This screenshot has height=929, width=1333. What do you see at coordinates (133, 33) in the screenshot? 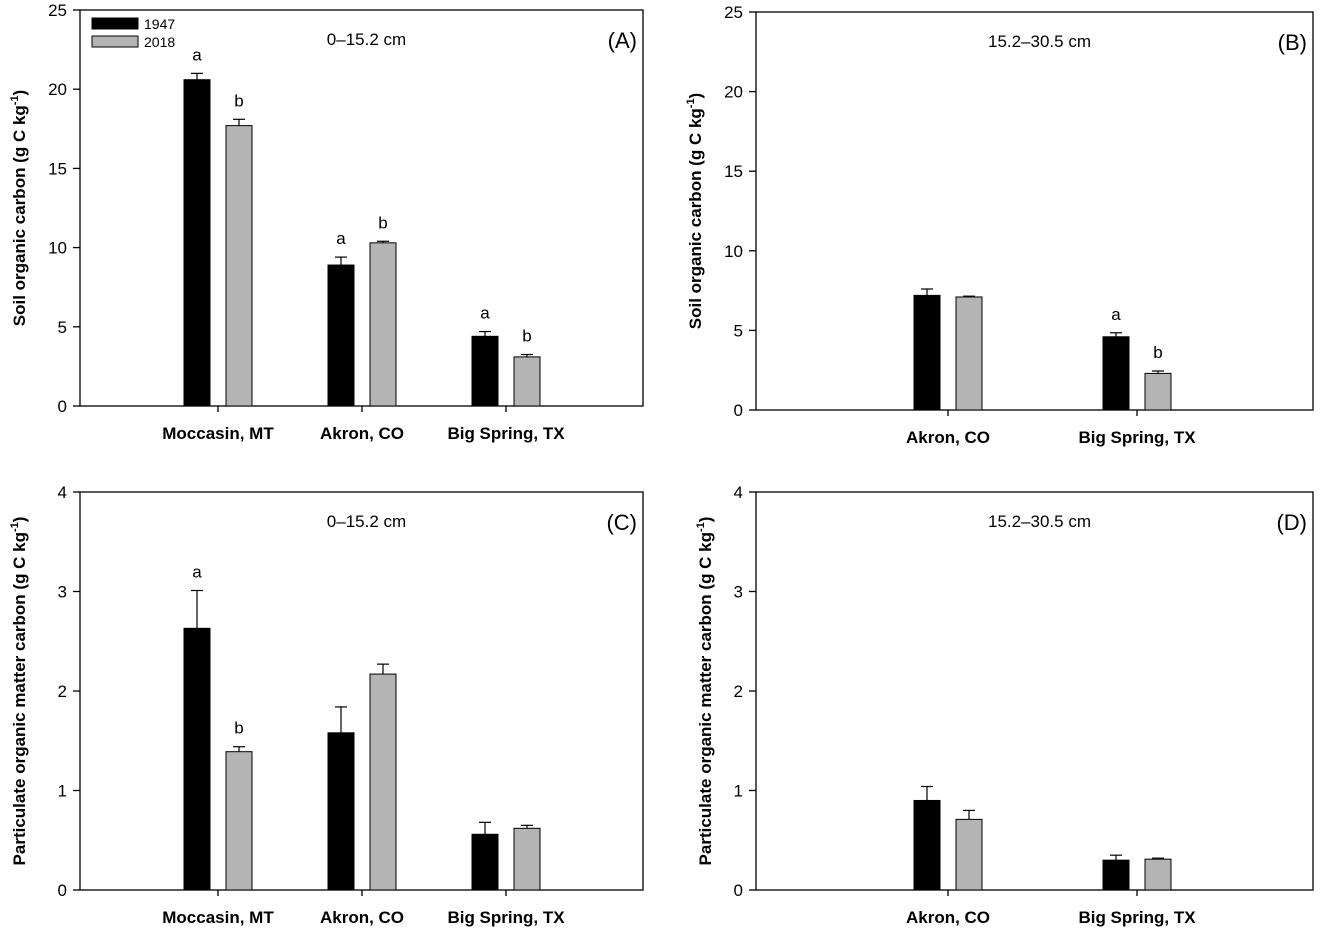
I see `legend: 1947 2018` at bounding box center [133, 33].